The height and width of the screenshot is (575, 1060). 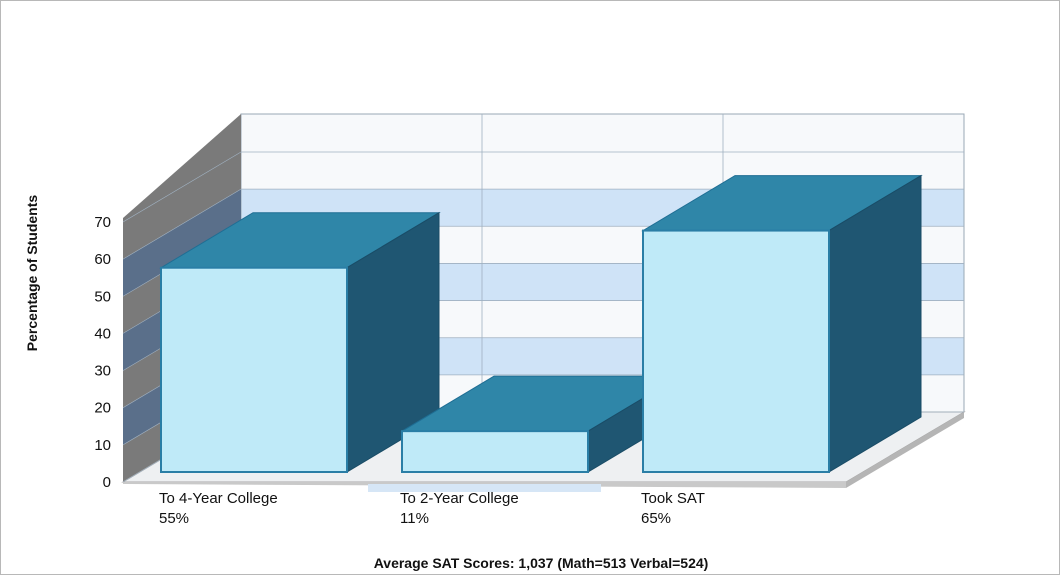 What do you see at coordinates (602, 133) in the screenshot?
I see `back-wall-top` at bounding box center [602, 133].